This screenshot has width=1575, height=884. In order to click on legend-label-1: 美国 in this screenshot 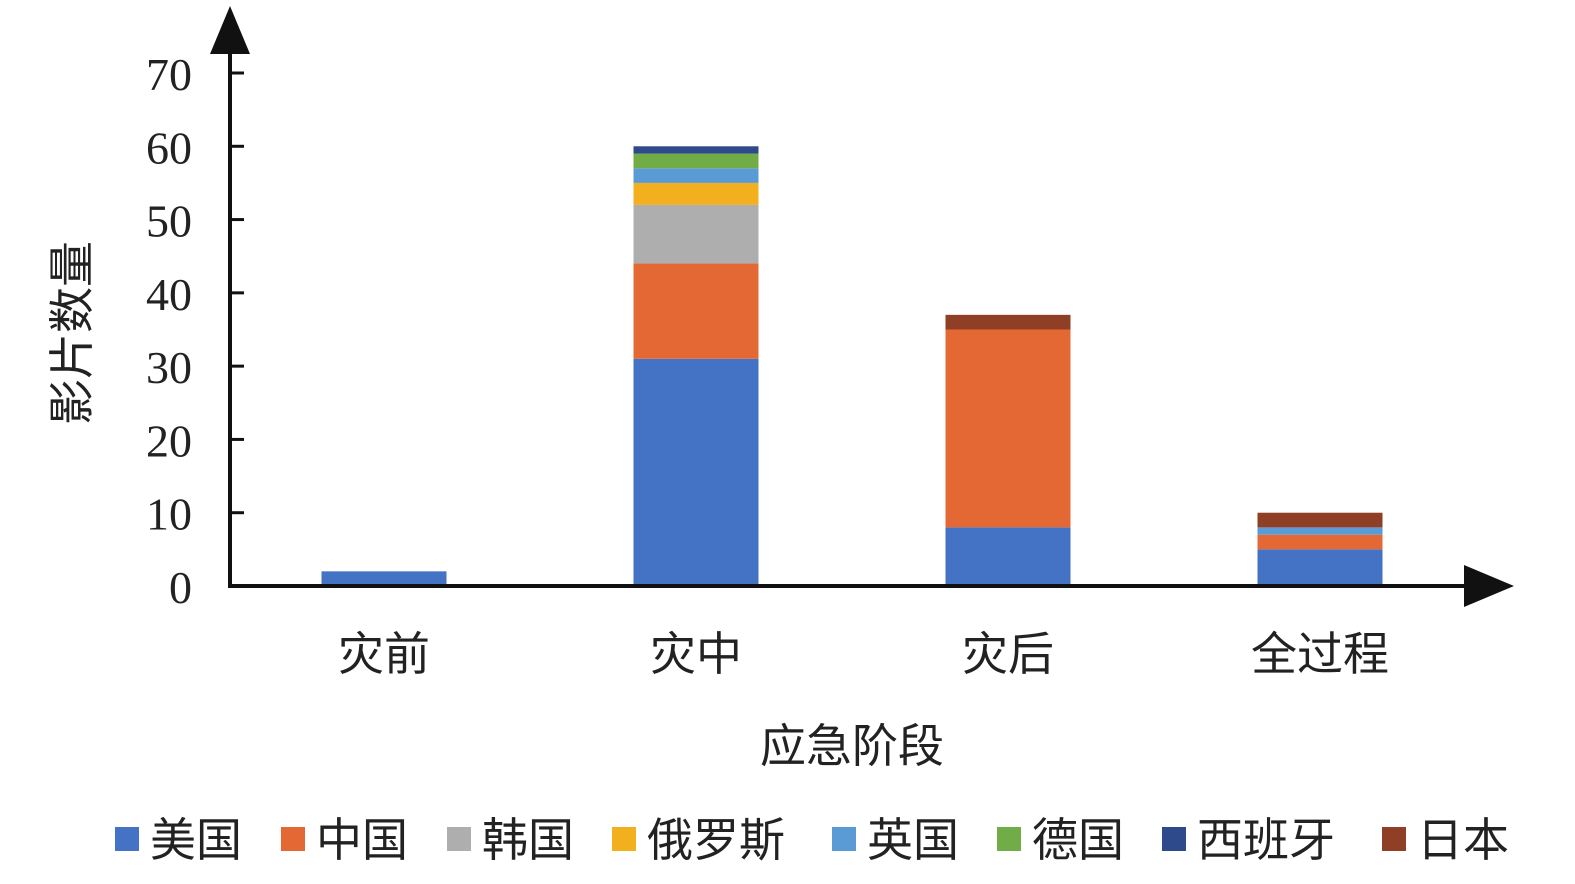, I will do `click(196, 840)`.